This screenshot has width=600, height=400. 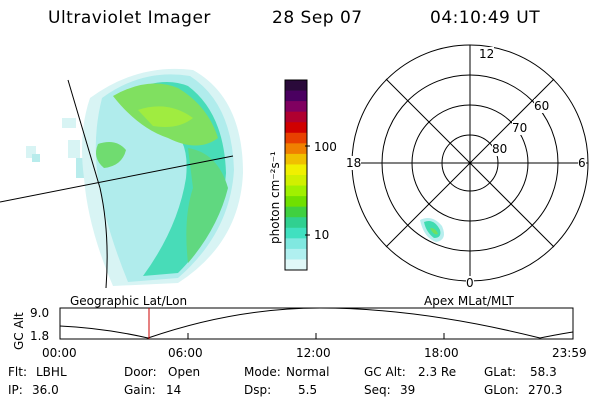 I want to click on glon-value: 270.3, so click(x=545, y=390).